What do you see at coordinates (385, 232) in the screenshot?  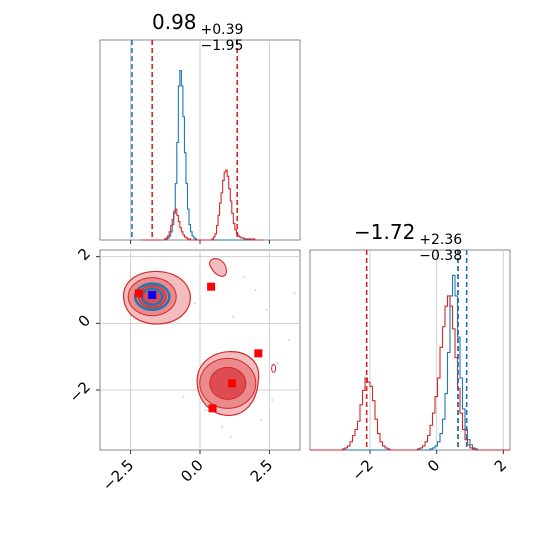 I see `marginal-y-title-value: −1.72` at bounding box center [385, 232].